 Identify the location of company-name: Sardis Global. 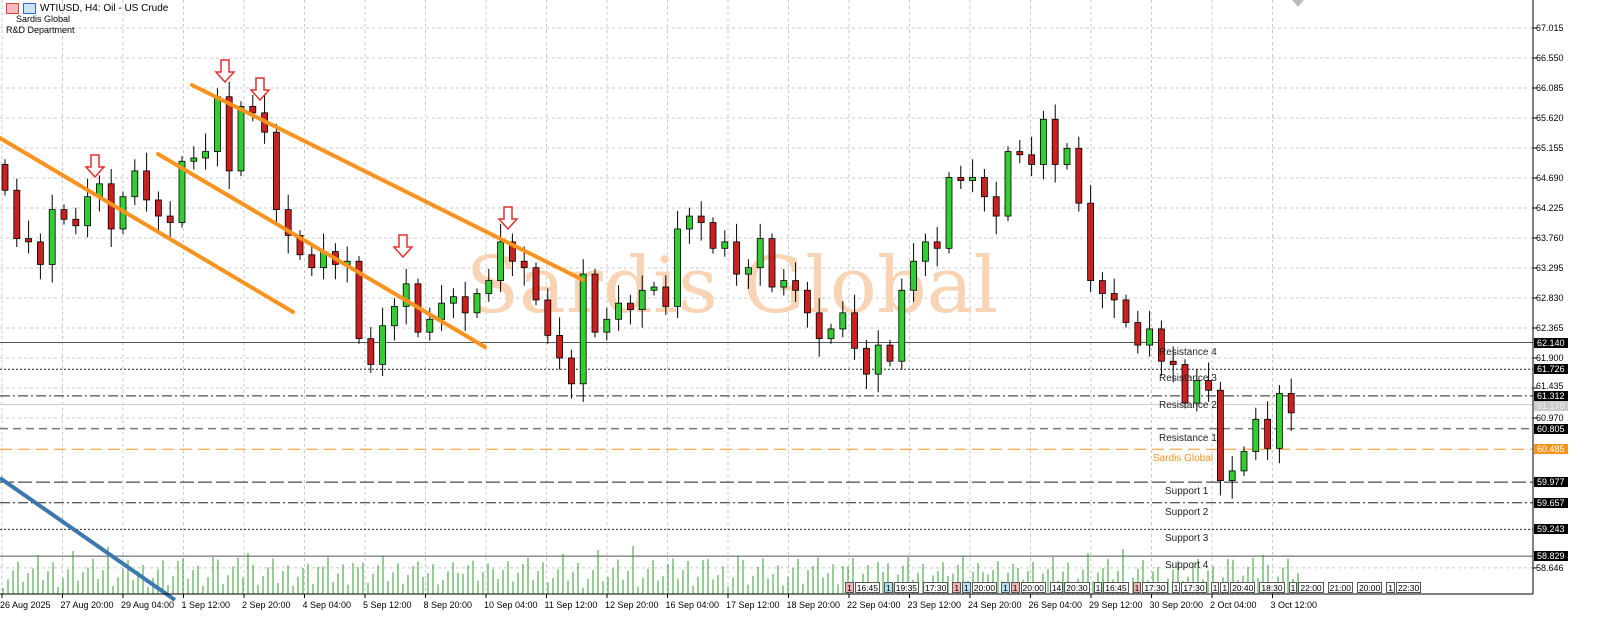
(43, 19).